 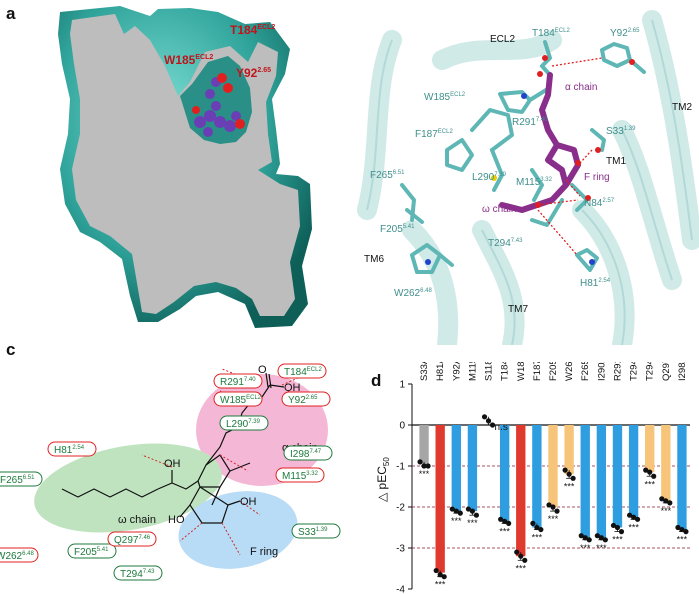 I want to click on bar-T184A, so click(x=504, y=473).